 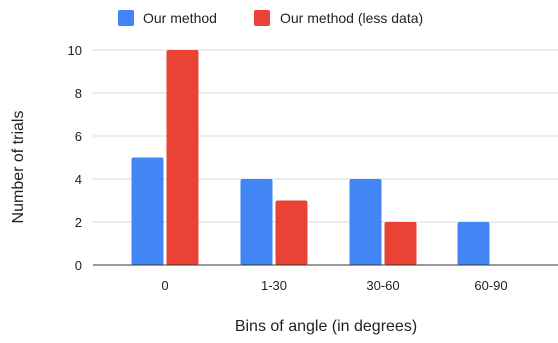 What do you see at coordinates (274, 285) in the screenshot?
I see `x-tick-label-1-30: 1-30` at bounding box center [274, 285].